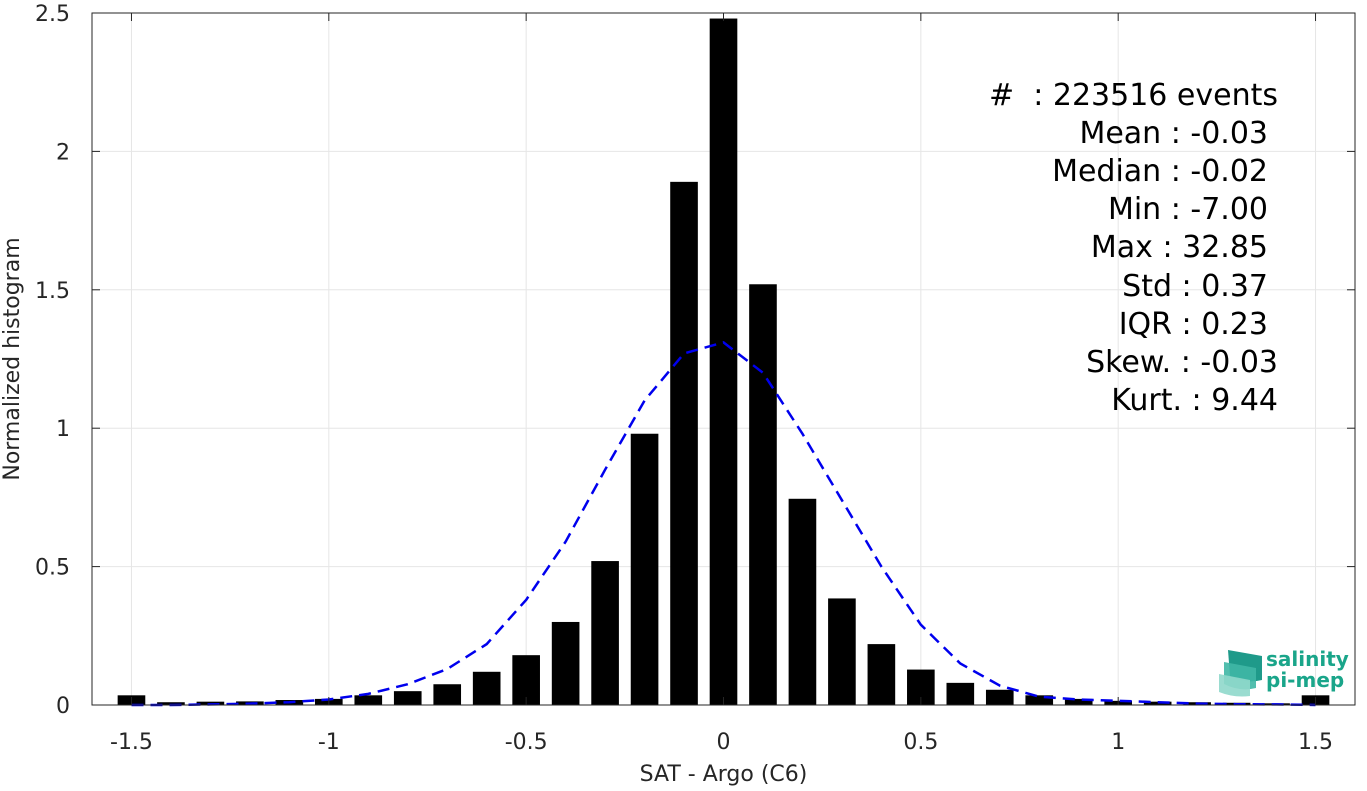 Image resolution: width=1367 pixels, height=791 pixels. Describe the element at coordinates (52, 568) in the screenshot. I see `y-tick-label: 0.5` at that location.